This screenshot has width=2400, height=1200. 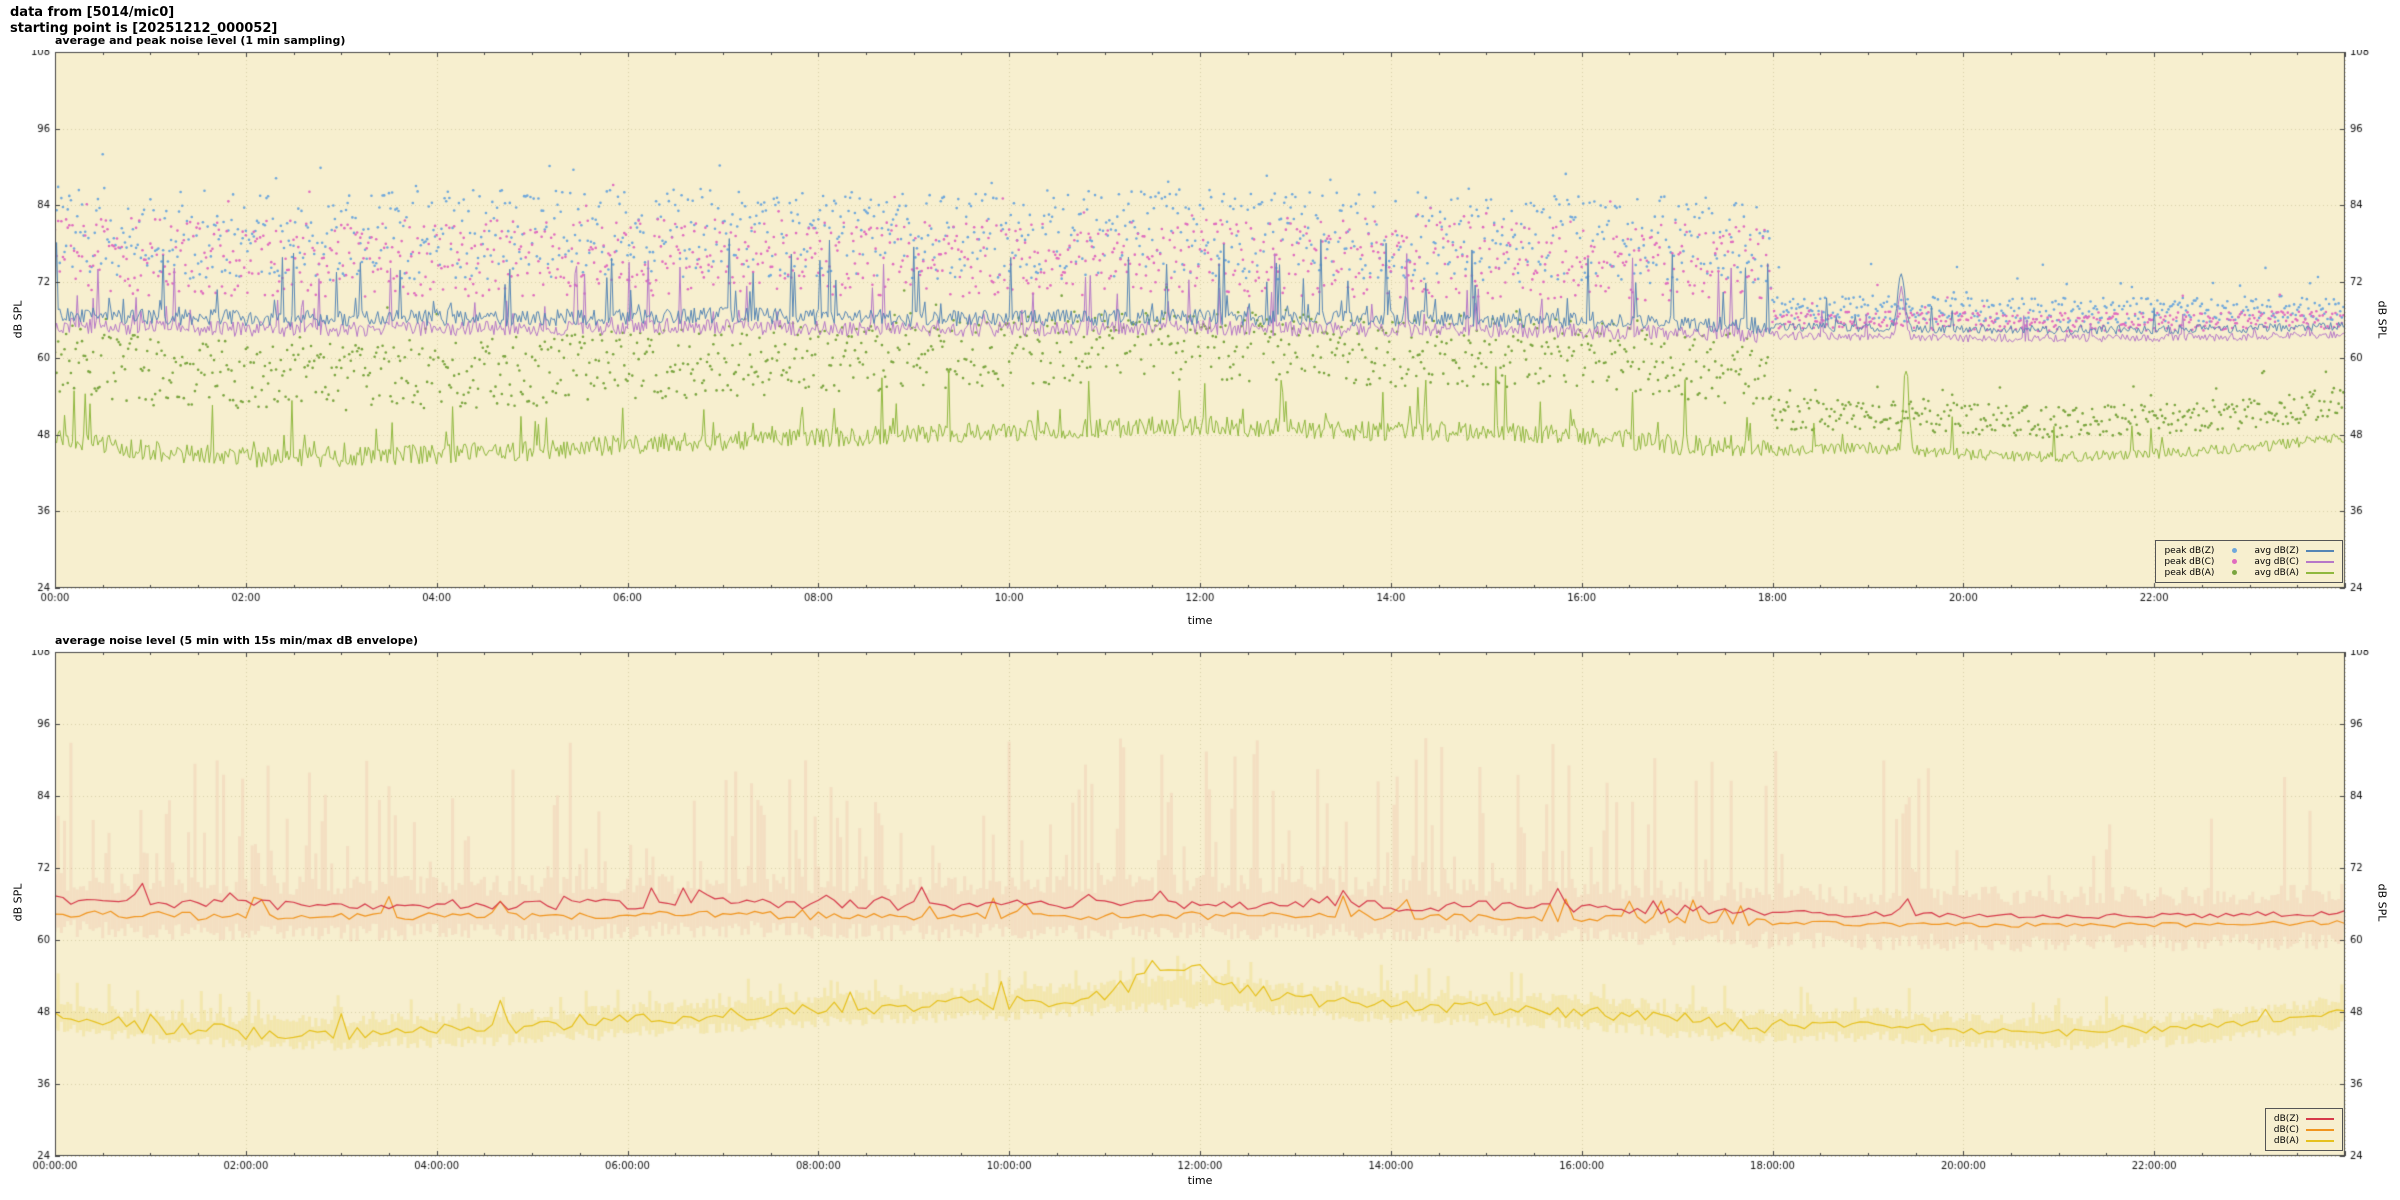 I want to click on top-x-axis-label: time, so click(x=1200, y=620).